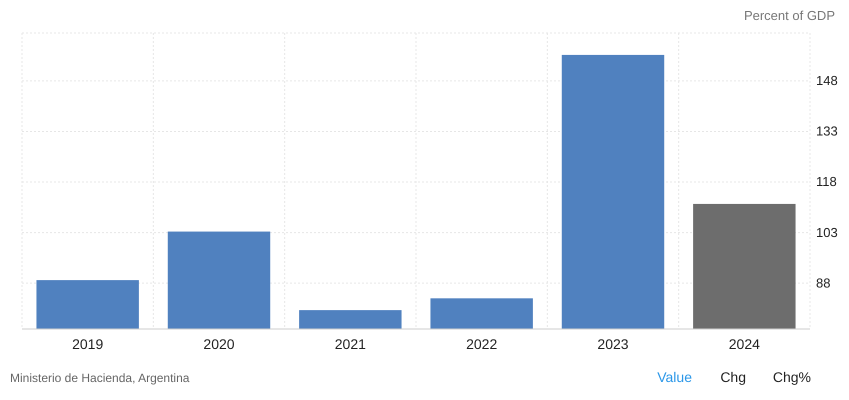  Describe the element at coordinates (827, 232) in the screenshot. I see `y-tick-label: 103` at that location.